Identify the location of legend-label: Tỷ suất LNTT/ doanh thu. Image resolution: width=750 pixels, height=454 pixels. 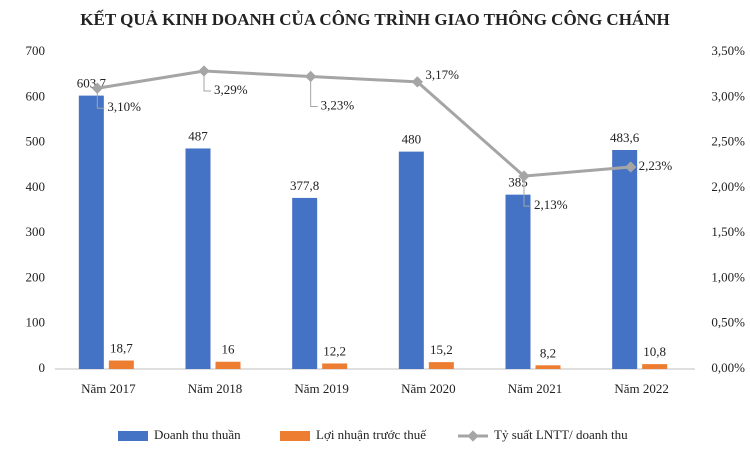
(561, 434).